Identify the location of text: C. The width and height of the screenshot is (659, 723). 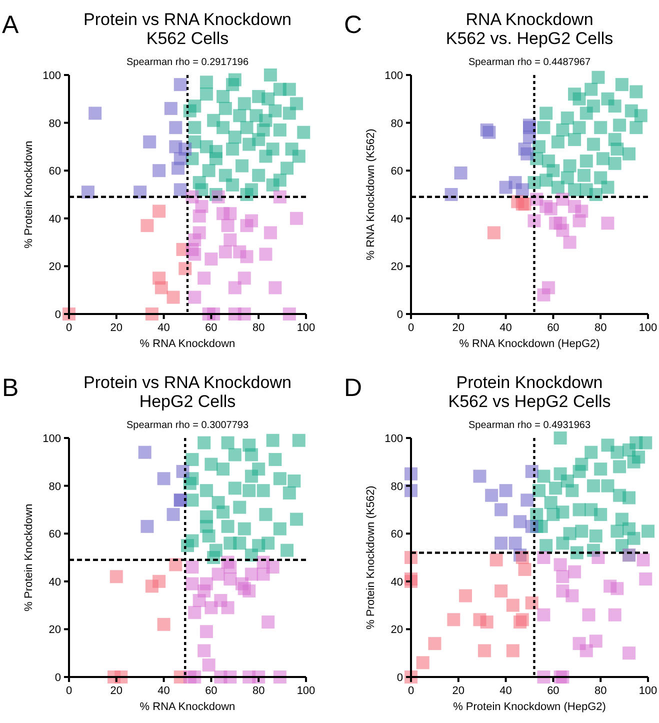
(353, 25).